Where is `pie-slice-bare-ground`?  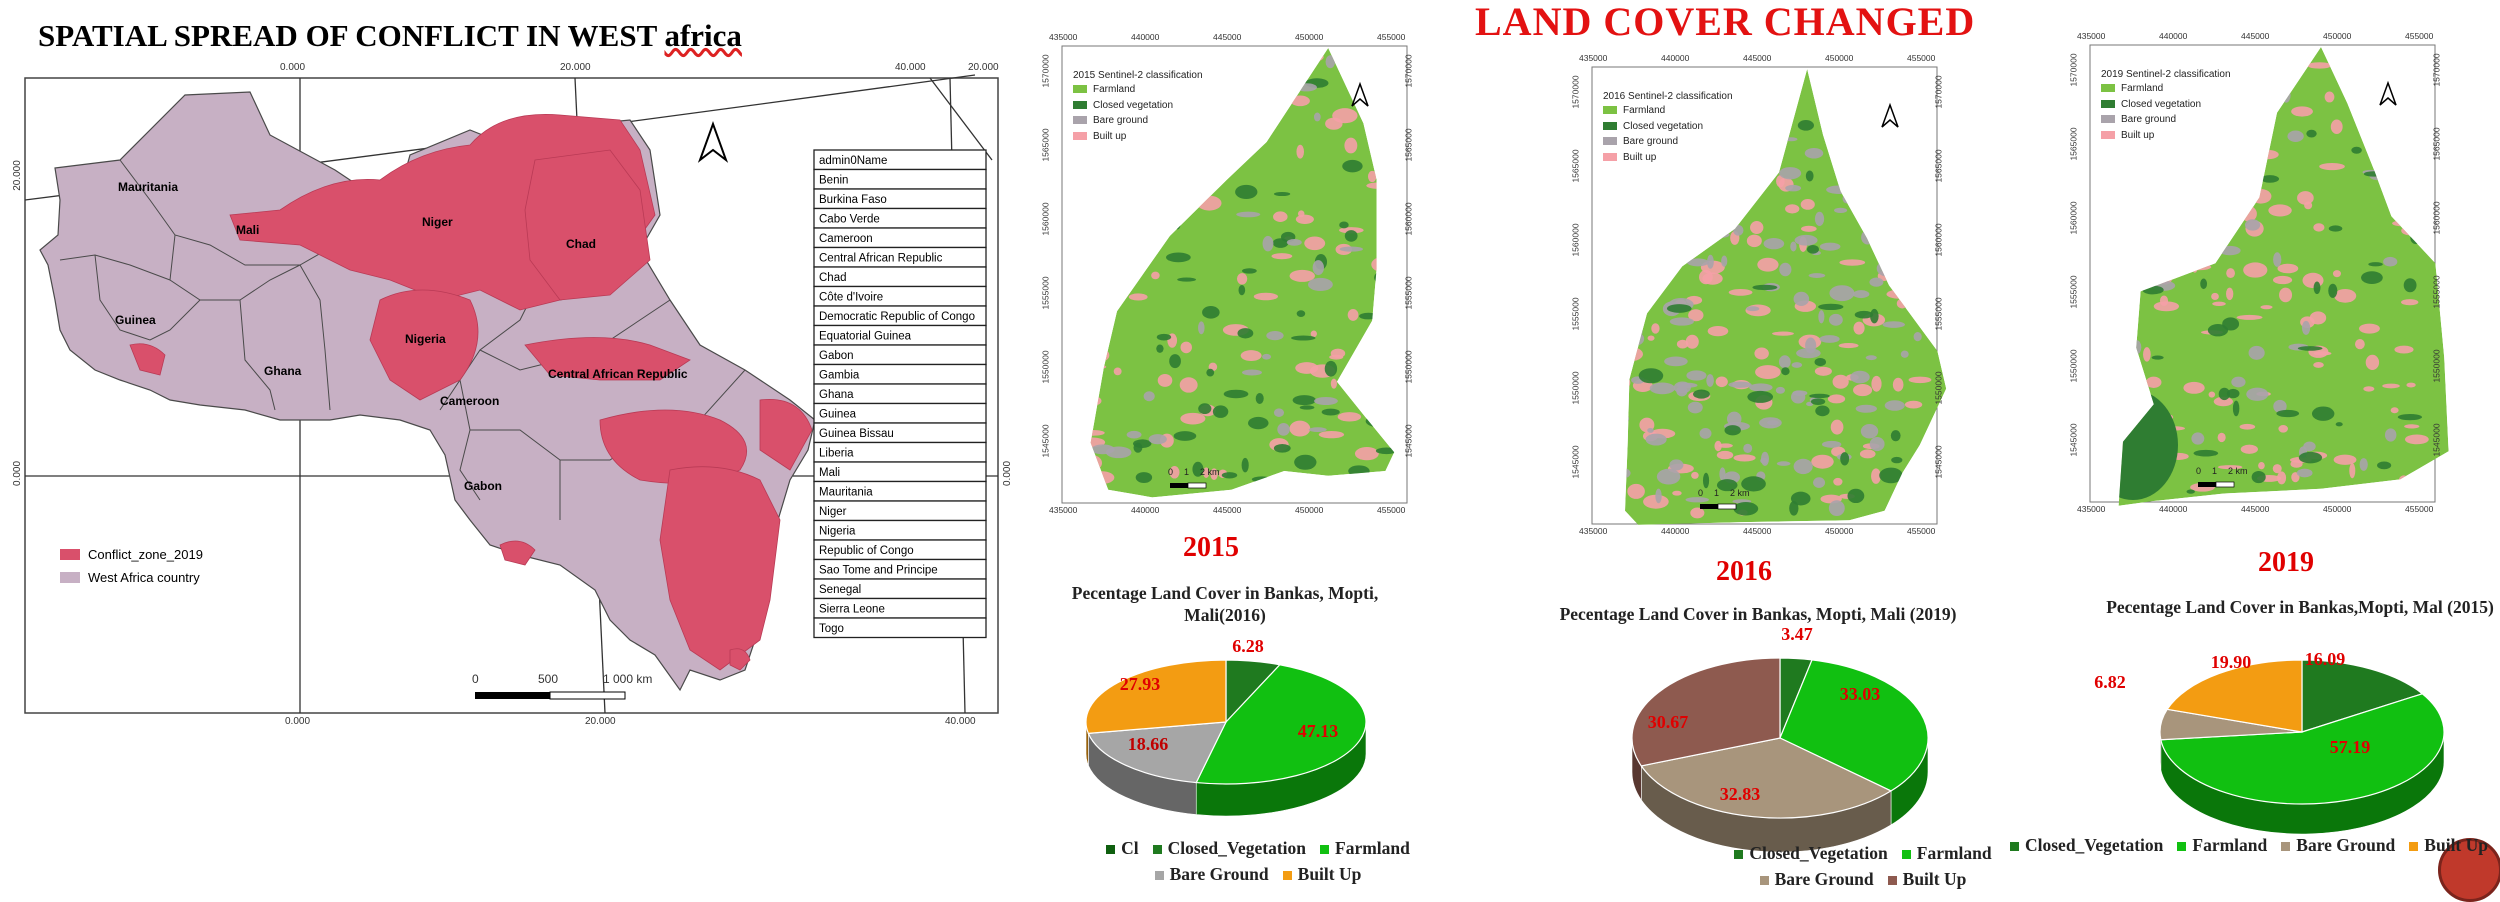
pie-slice-bare-ground is located at coordinates (1157, 752).